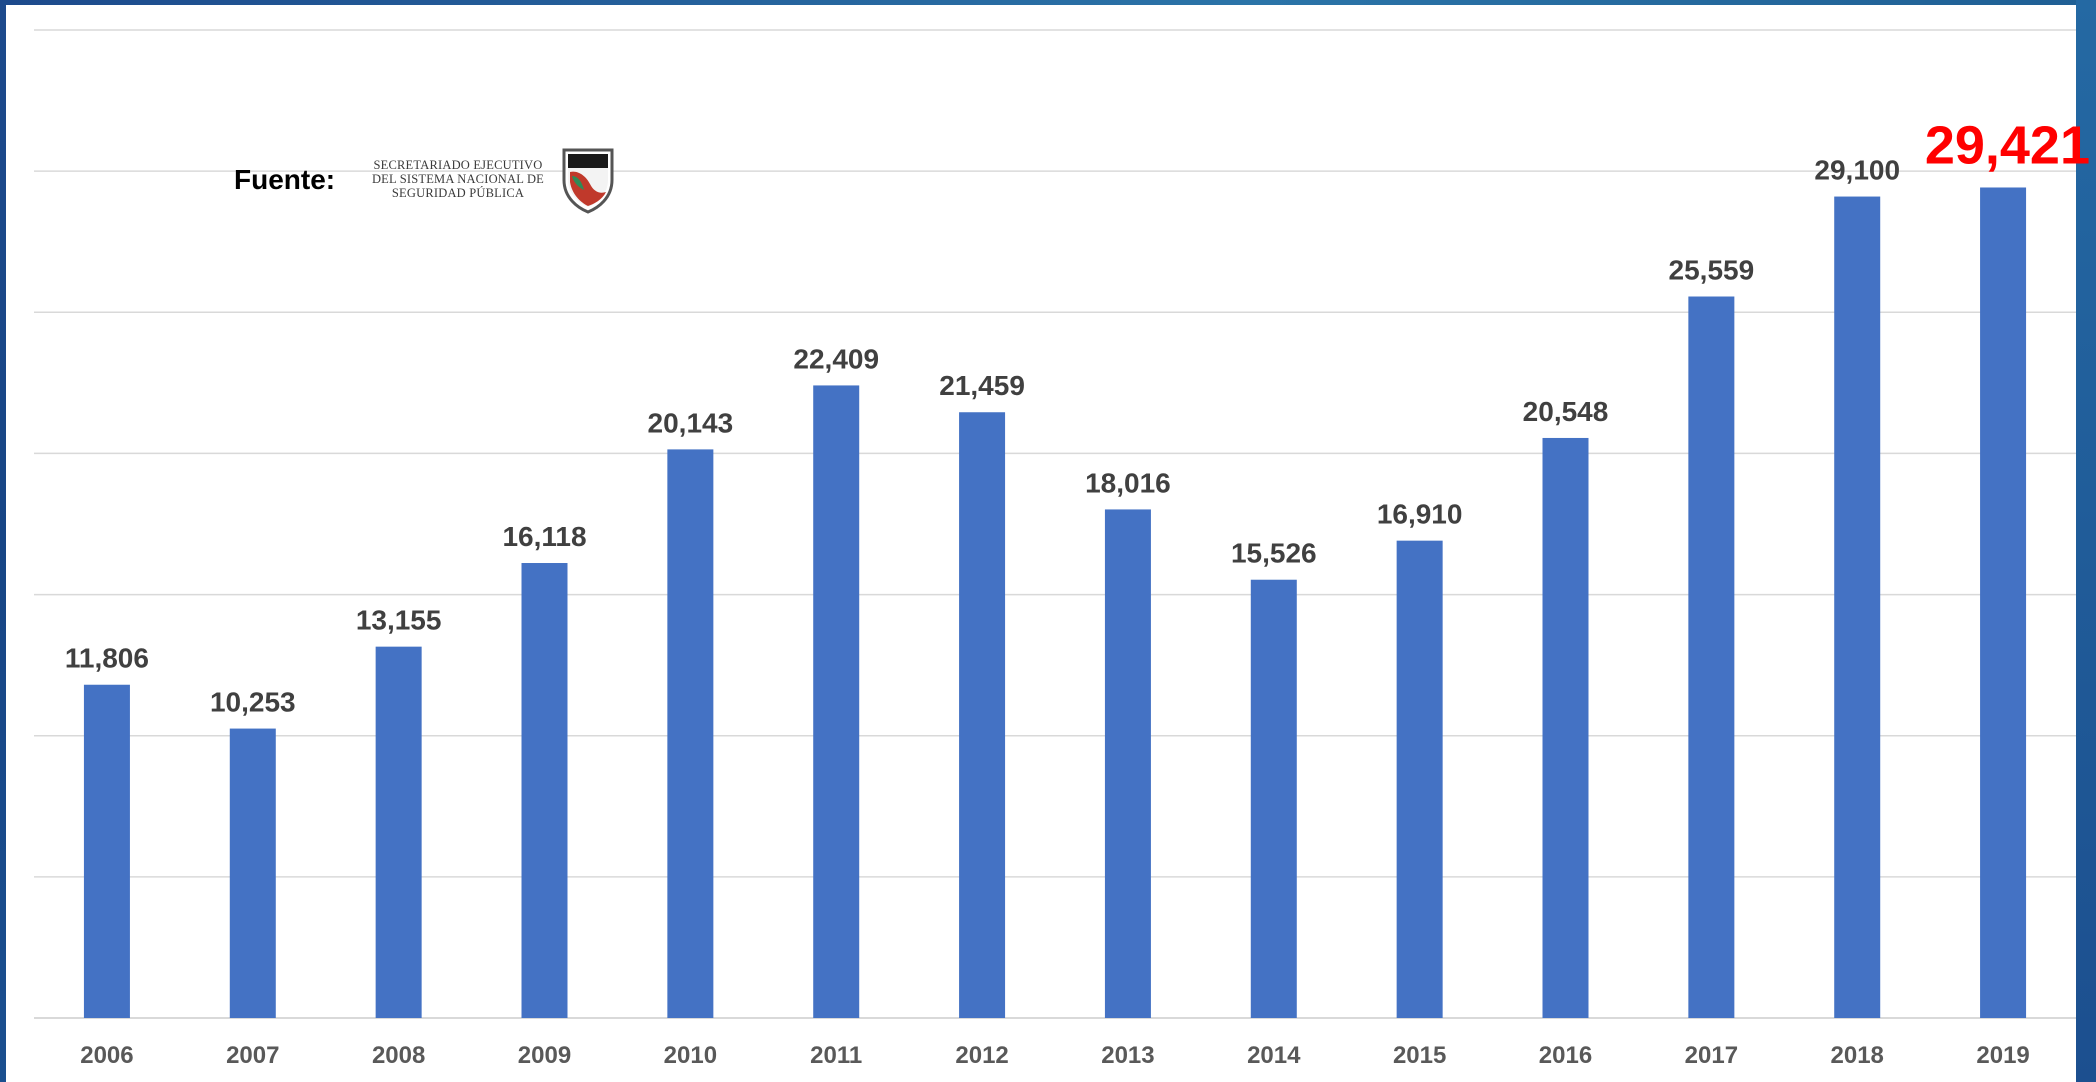 This screenshot has width=2096, height=1082. Describe the element at coordinates (106, 1055) in the screenshot. I see `x-tick-label-2006: 2006` at that location.